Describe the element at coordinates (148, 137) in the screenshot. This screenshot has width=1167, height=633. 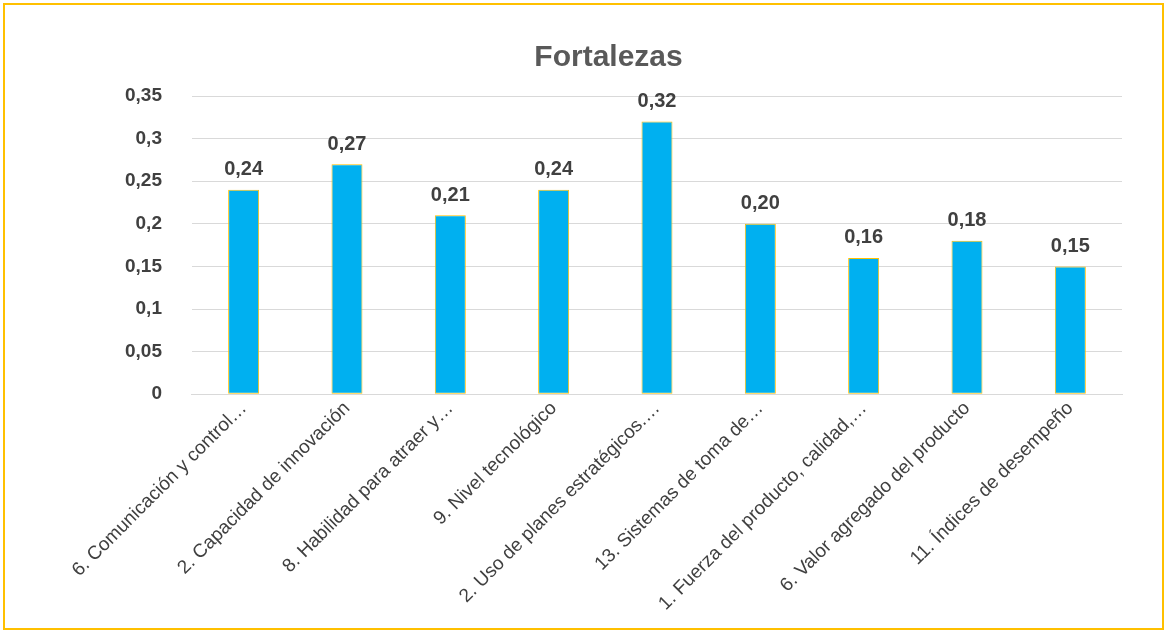
I see `y-tick-label: 0,3` at that location.